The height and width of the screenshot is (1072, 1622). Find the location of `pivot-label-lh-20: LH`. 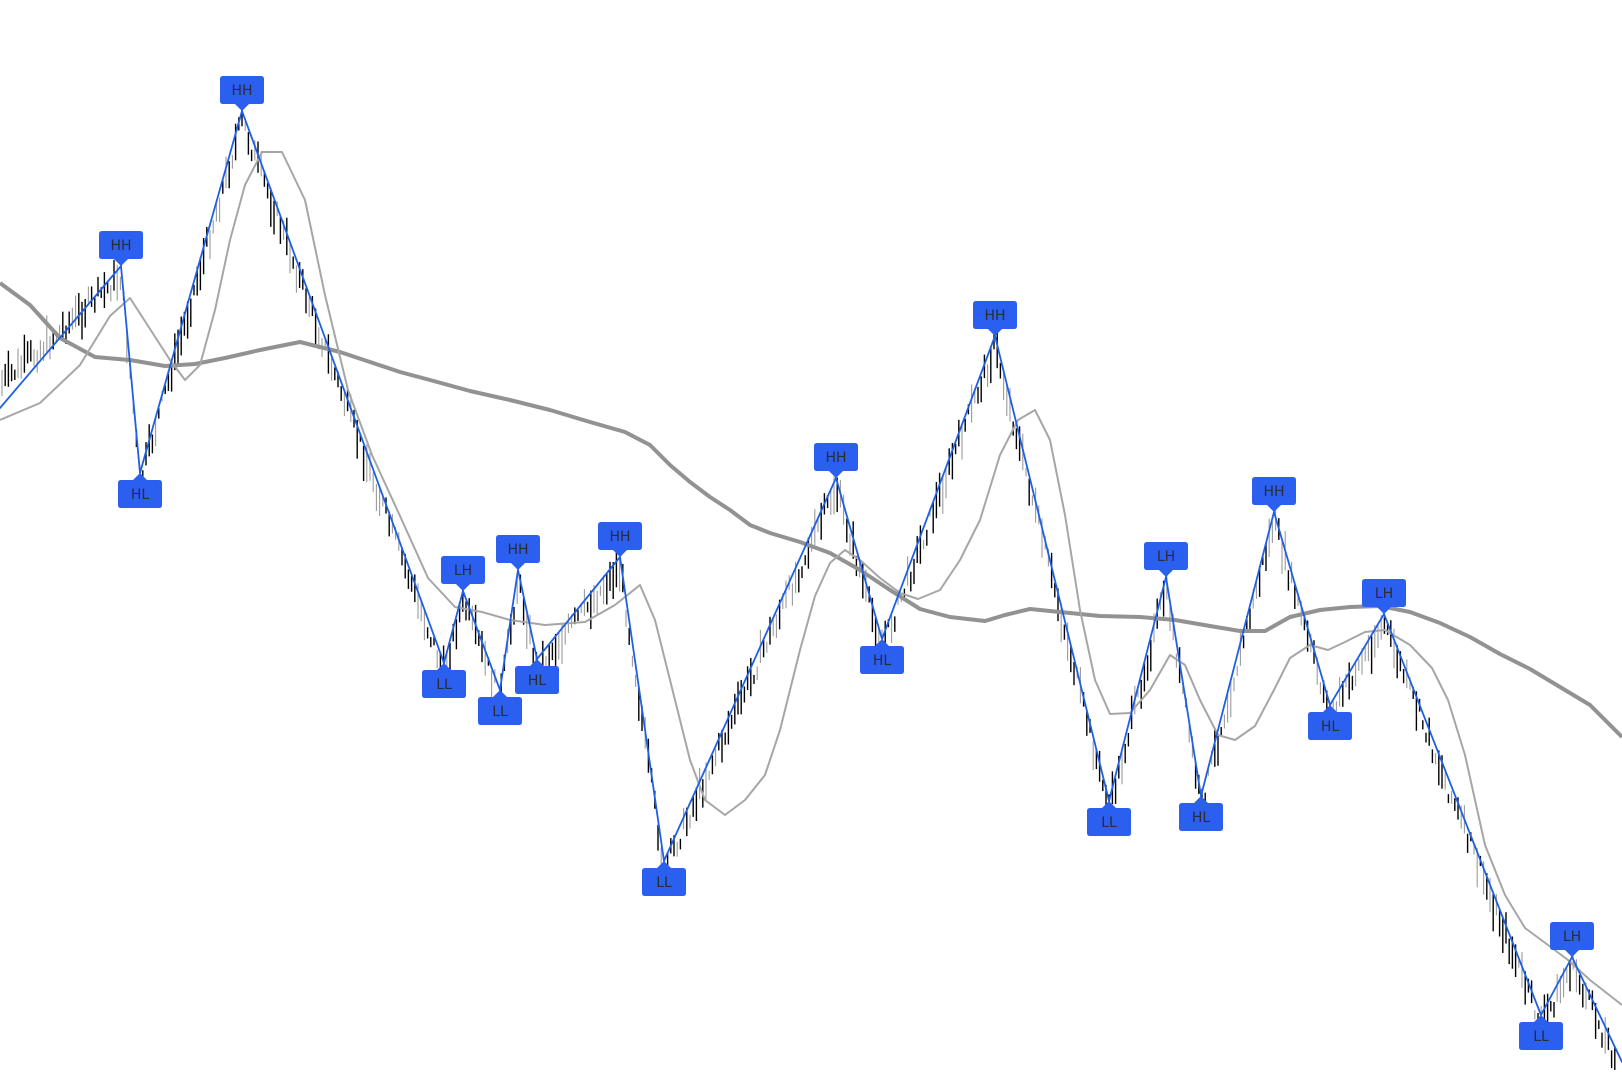

pivot-label-lh-20: LH is located at coordinates (1572, 939).